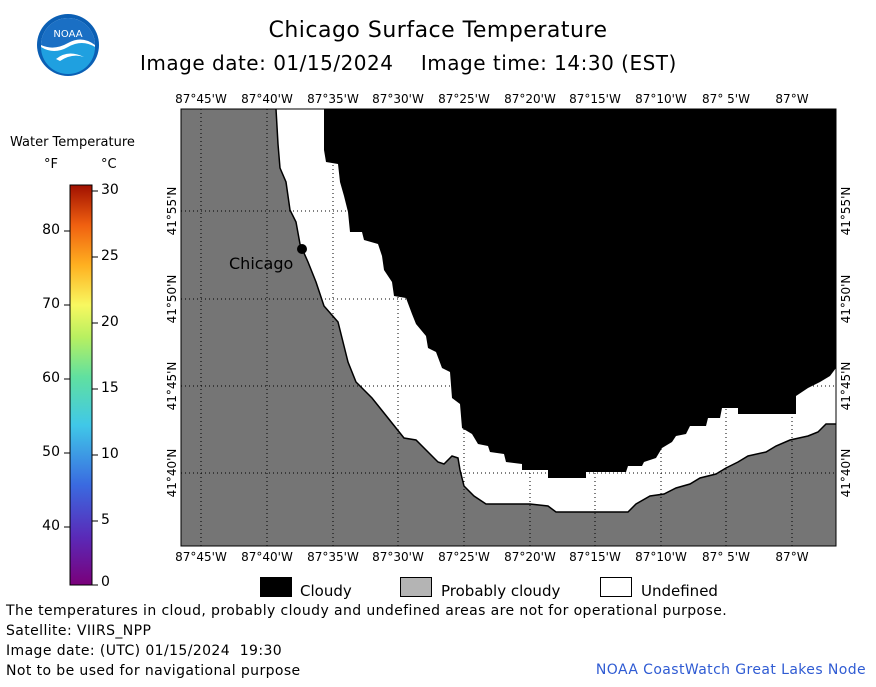 This screenshot has height=687, width=876. What do you see at coordinates (172, 342) in the screenshot?
I see `left-lat-labels: 41°55'N 41°50'N 41°45'N 41°40'N` at bounding box center [172, 342].